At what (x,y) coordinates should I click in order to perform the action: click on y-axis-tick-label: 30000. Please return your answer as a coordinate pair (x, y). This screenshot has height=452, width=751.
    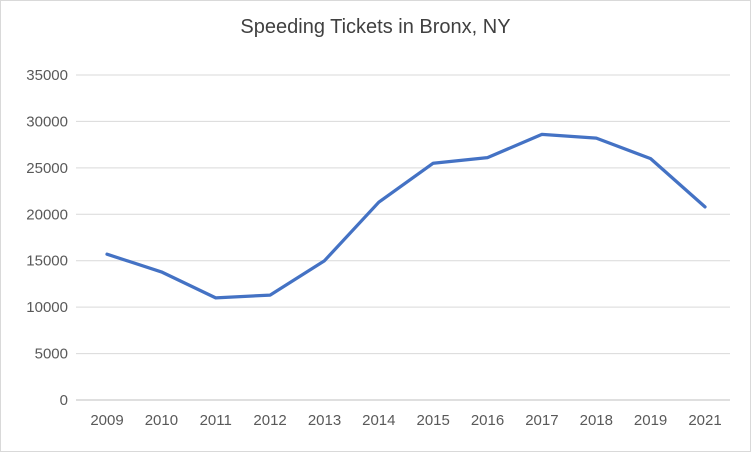
    Looking at the image, I should click on (47, 121).